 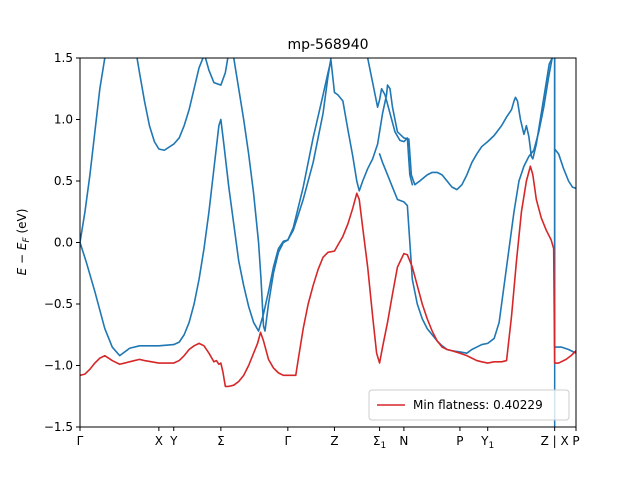 I want to click on y-tick-label: 1.5, so click(x=63, y=58).